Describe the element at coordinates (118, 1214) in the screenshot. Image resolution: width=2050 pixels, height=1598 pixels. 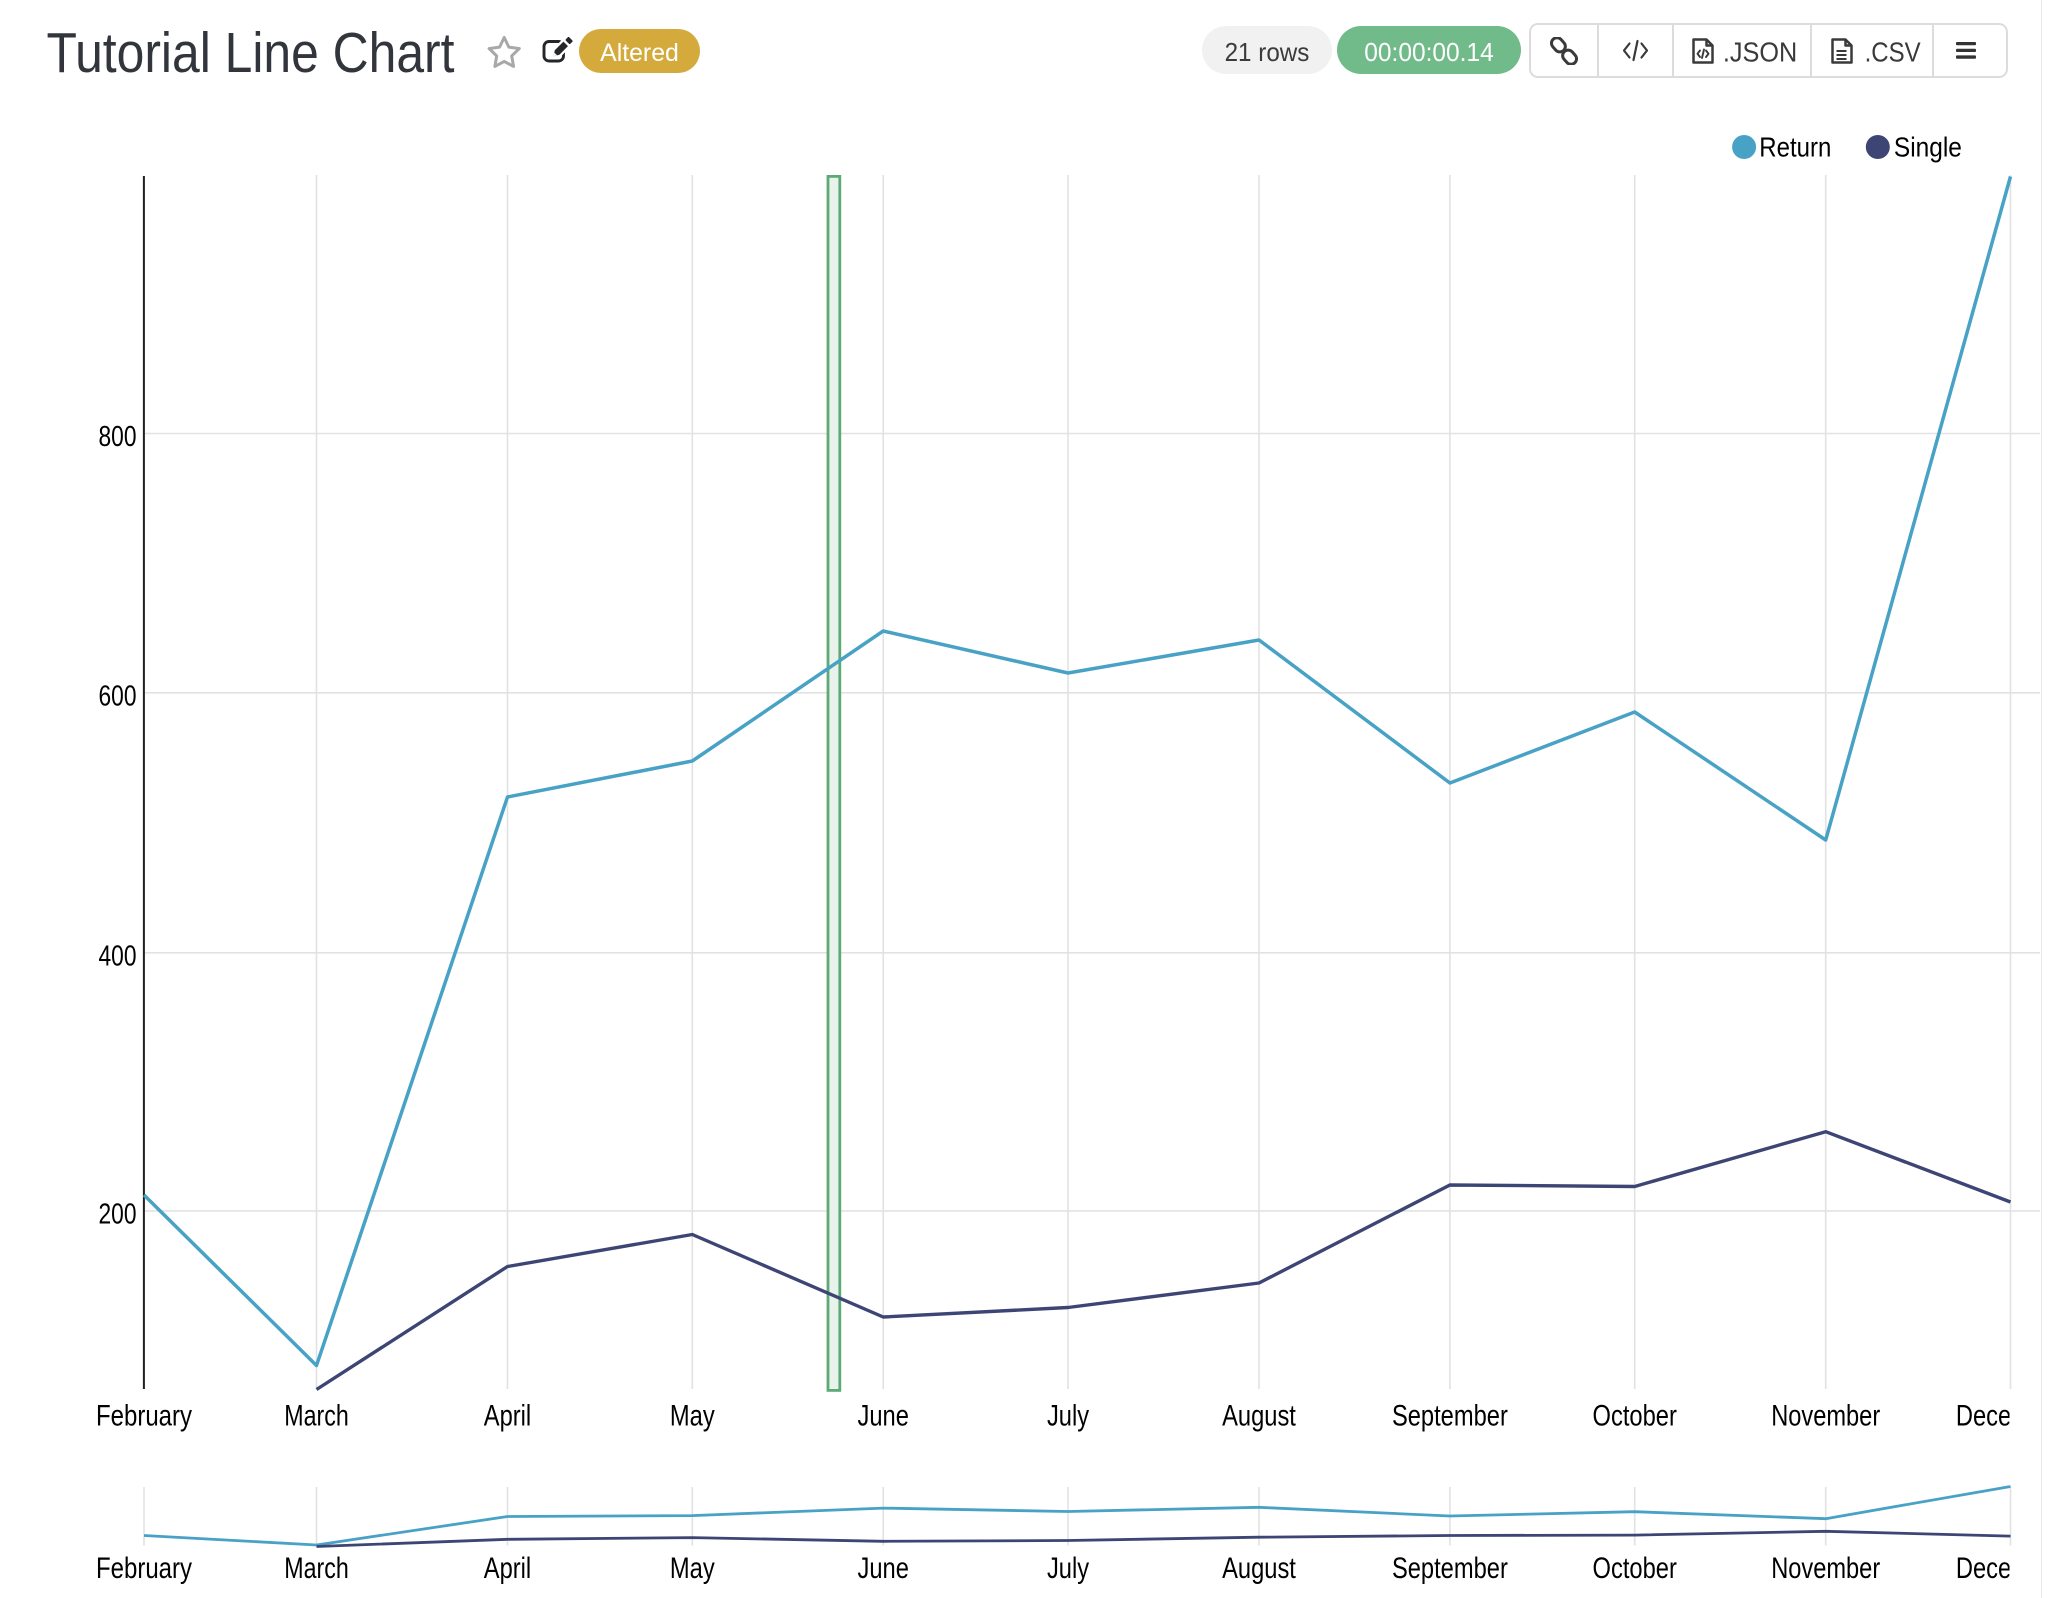
I see `svg-text: 200` at that location.